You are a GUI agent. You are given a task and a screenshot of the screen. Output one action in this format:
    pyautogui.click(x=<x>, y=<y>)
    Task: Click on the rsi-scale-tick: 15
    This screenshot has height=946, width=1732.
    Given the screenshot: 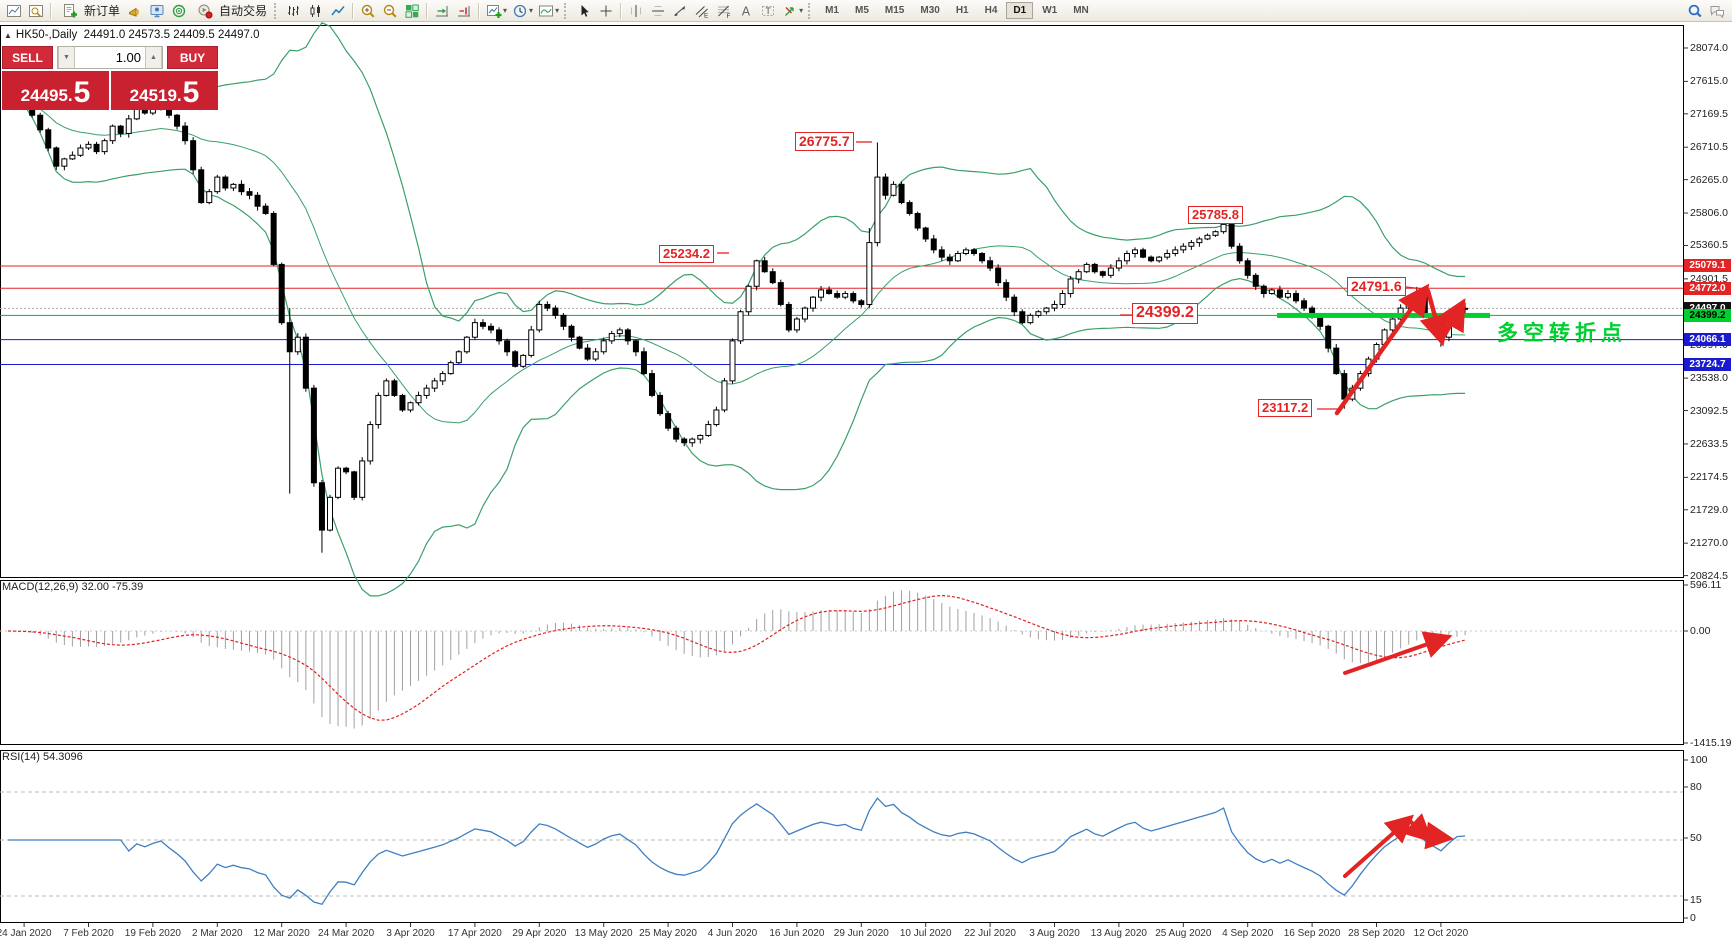 What is the action you would take?
    pyautogui.click(x=1696, y=900)
    